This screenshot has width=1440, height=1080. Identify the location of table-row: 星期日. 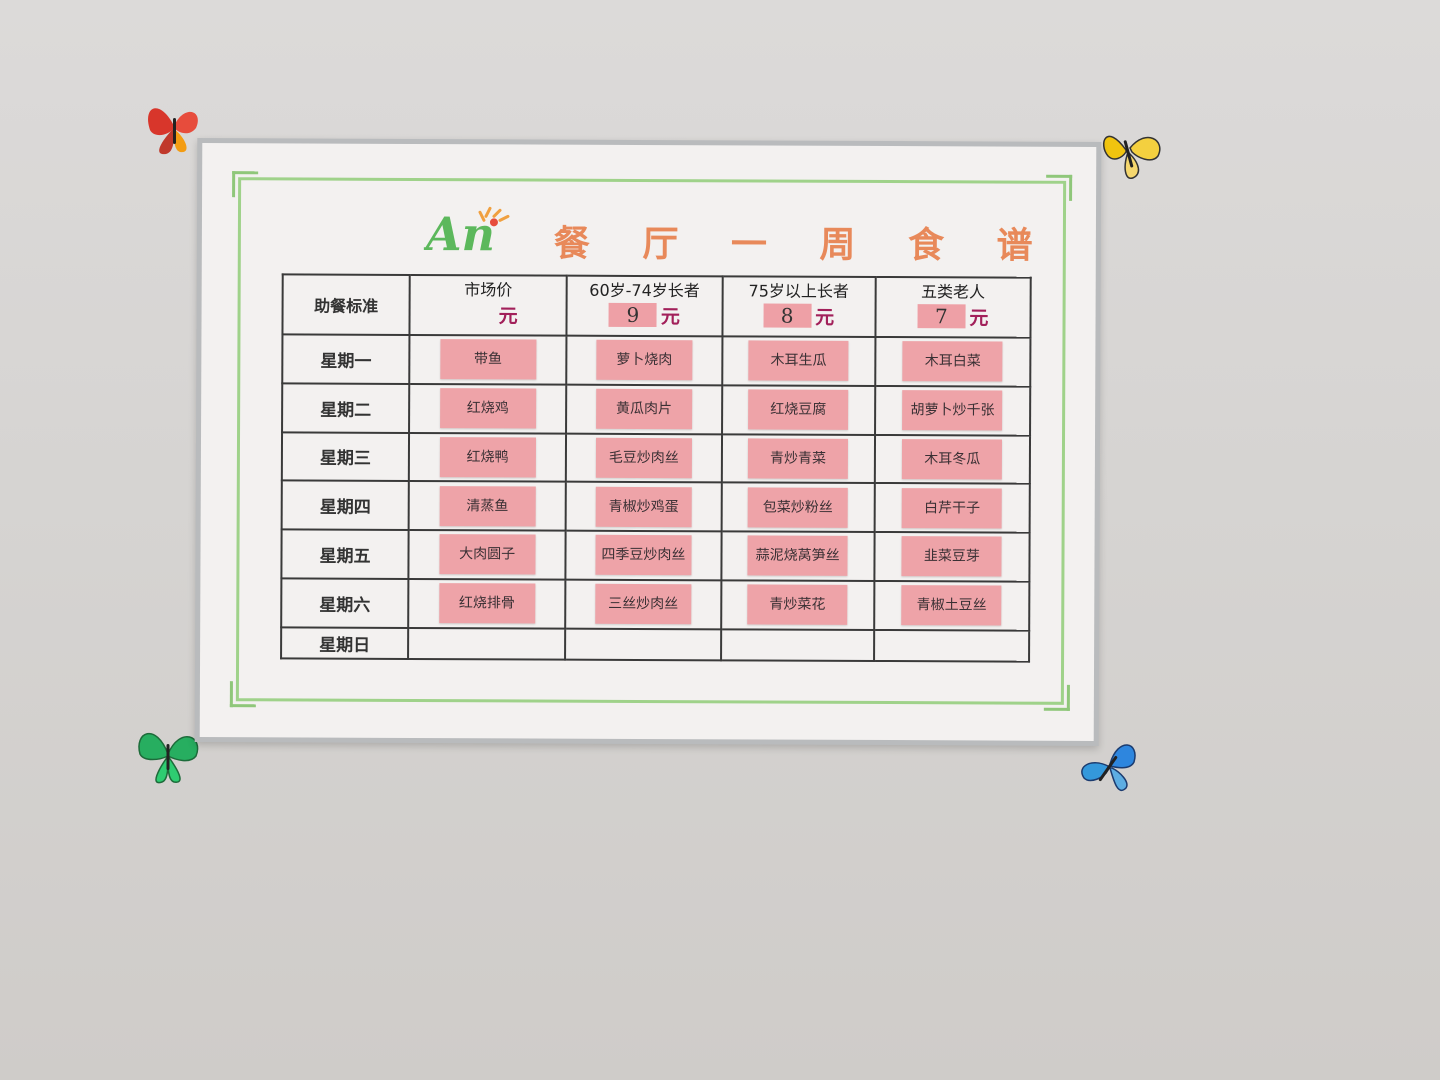
(655, 644).